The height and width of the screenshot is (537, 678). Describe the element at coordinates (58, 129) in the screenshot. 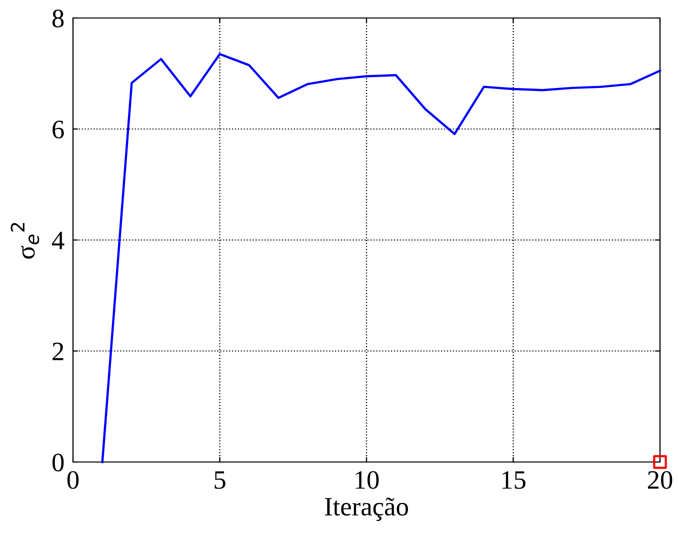

I see `y-tick-label: 6` at that location.